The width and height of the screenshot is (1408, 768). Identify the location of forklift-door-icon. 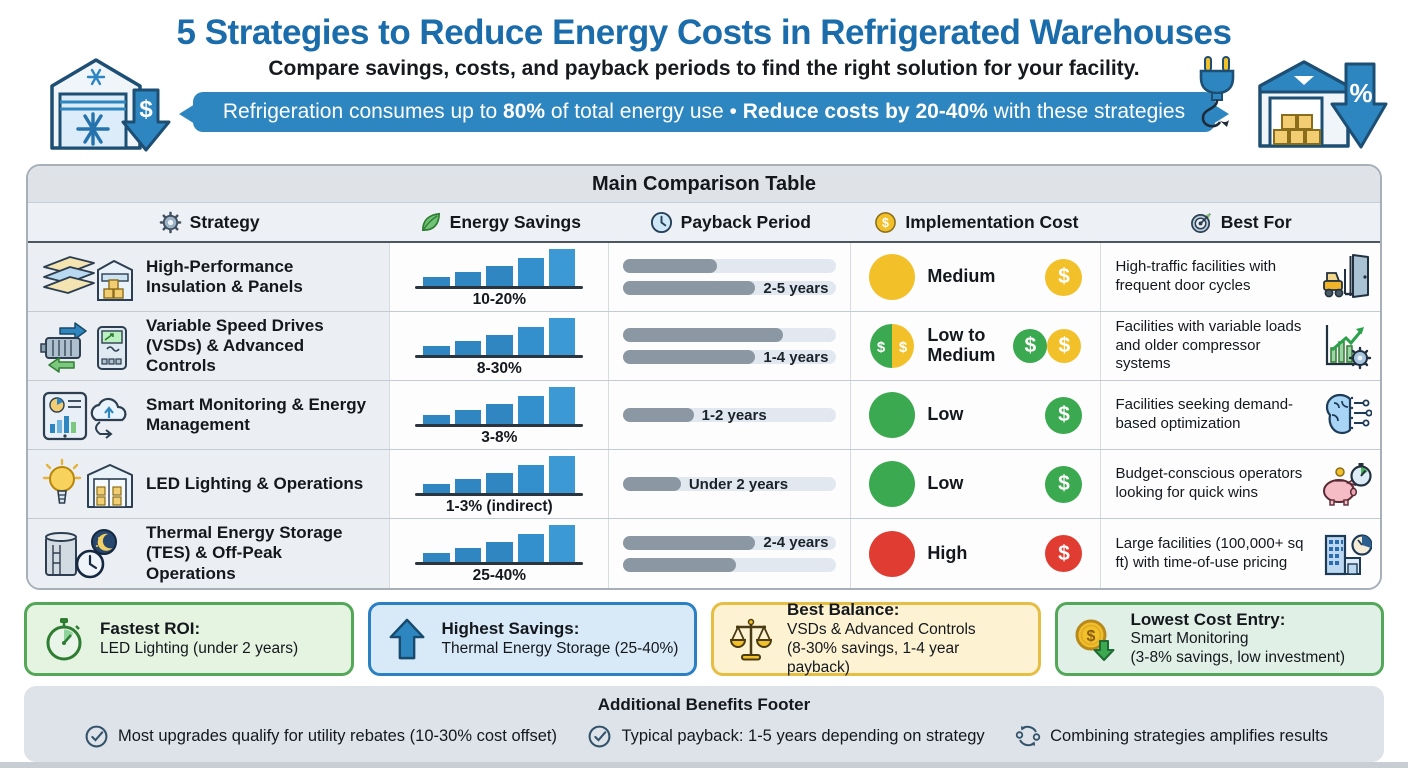
(1346, 277).